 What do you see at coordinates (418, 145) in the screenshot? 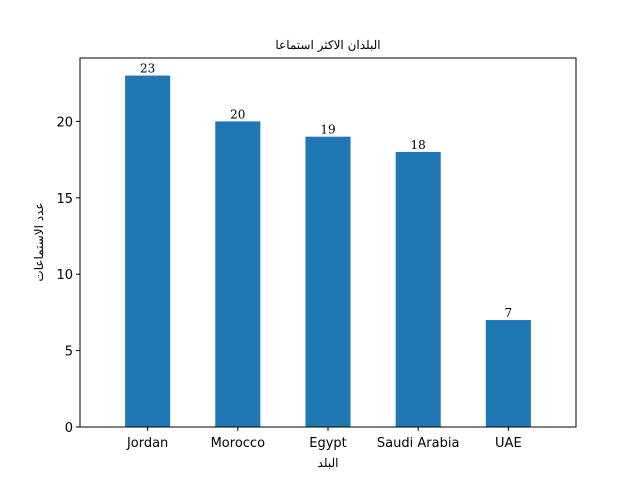
I see `data-label: 18` at bounding box center [418, 145].